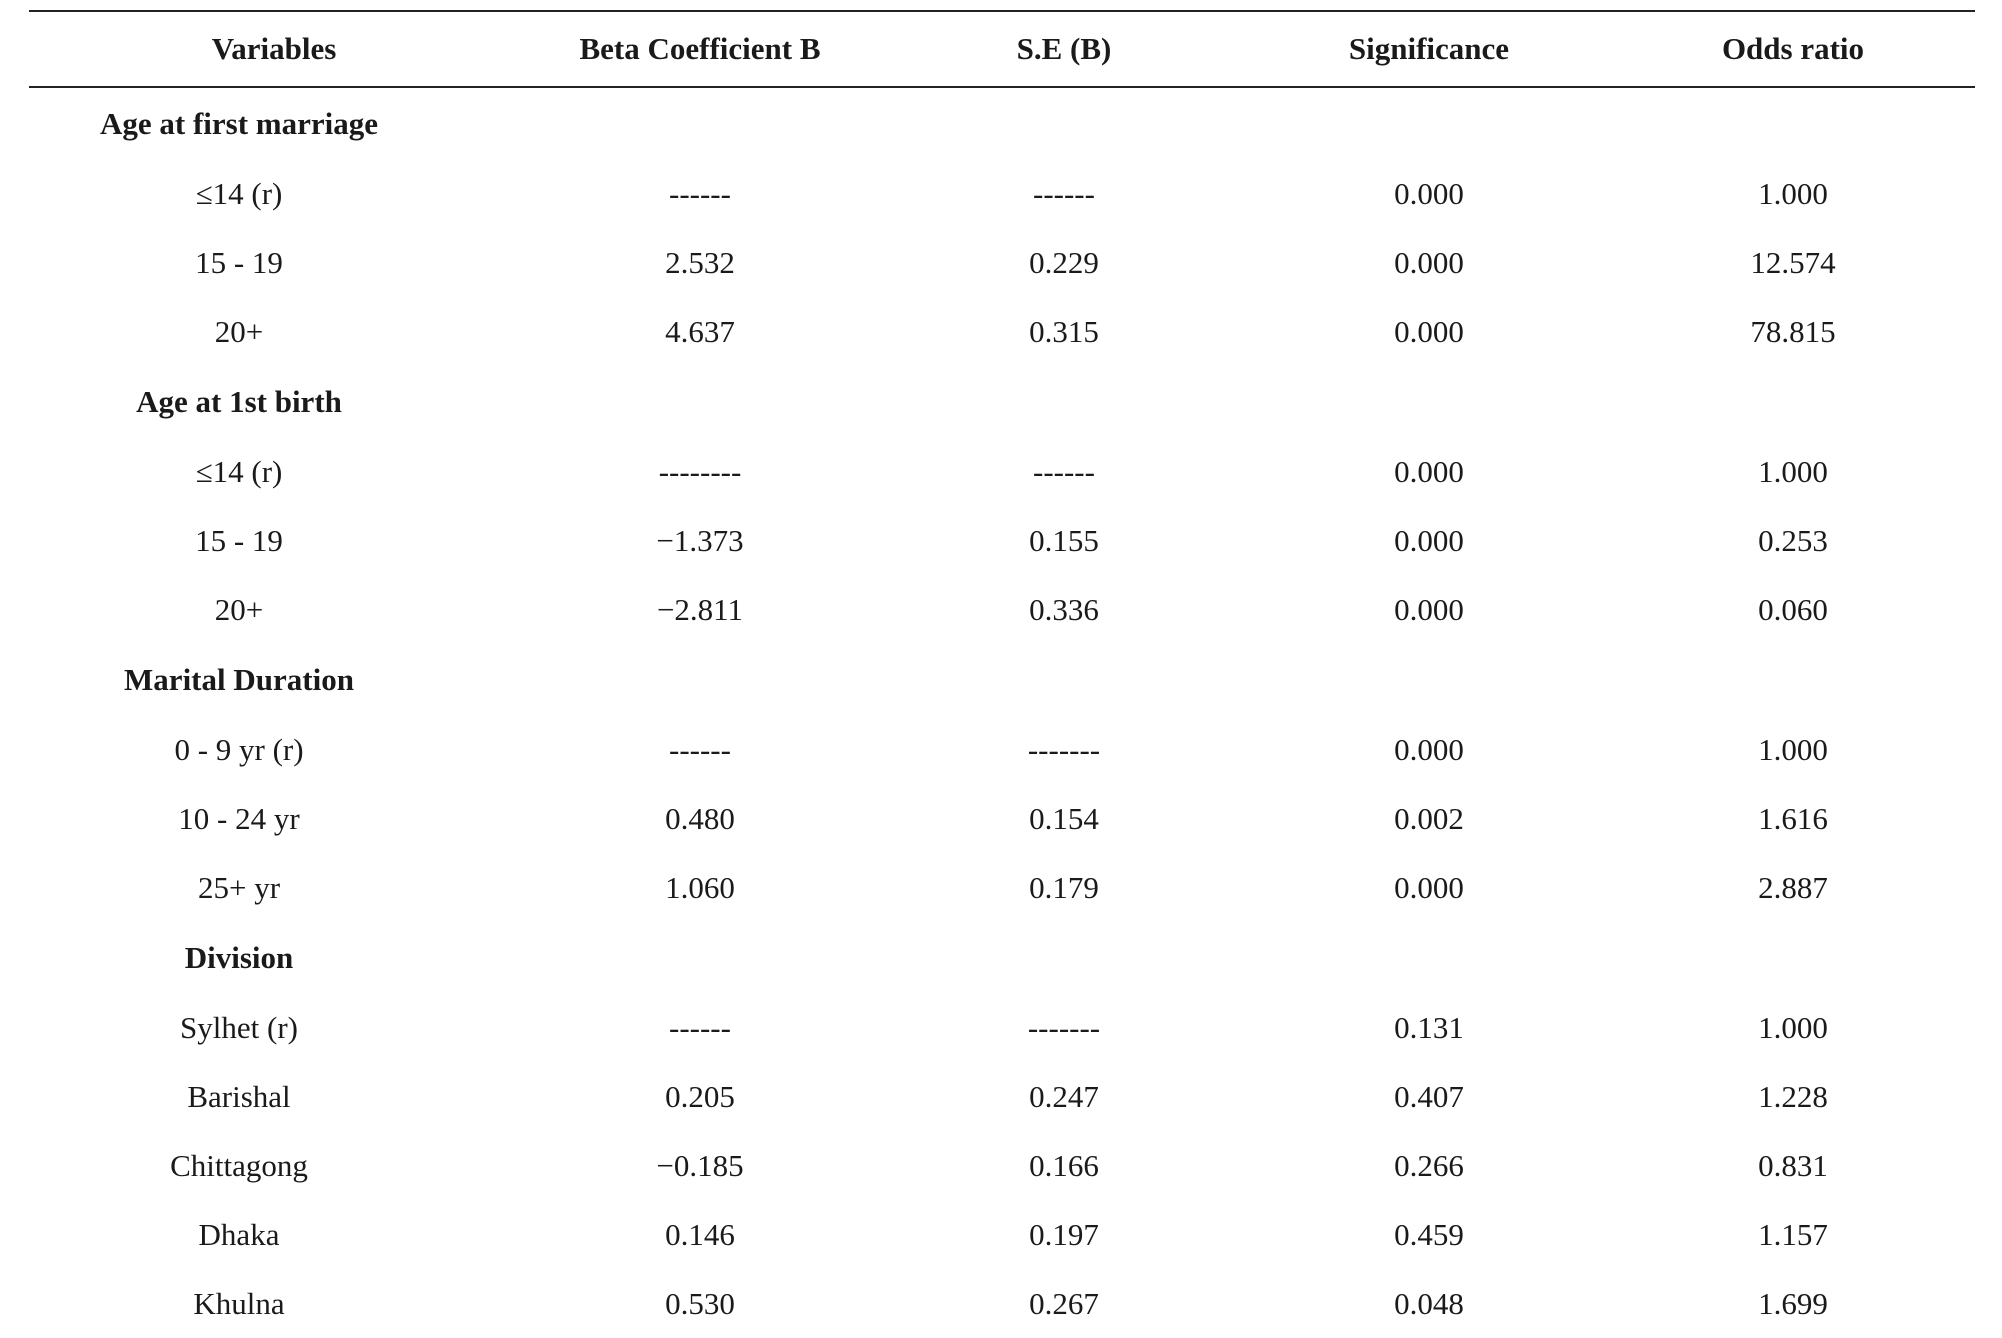 Image resolution: width=2002 pixels, height=1338 pixels. Describe the element at coordinates (1064, 1165) in the screenshot. I see `se-cell: 0.166` at that location.